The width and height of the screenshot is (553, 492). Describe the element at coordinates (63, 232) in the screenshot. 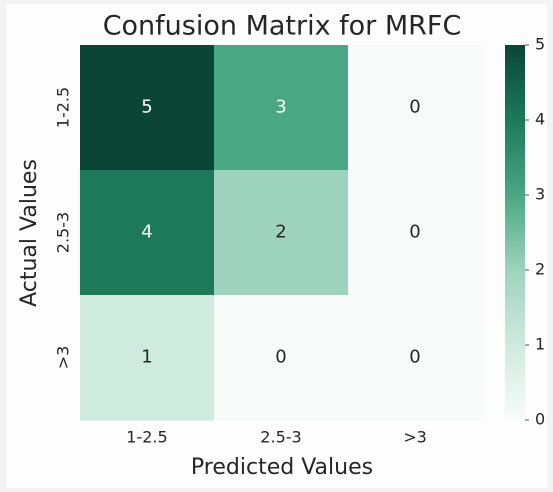

I see `y-tick-label: 2.5-3` at that location.